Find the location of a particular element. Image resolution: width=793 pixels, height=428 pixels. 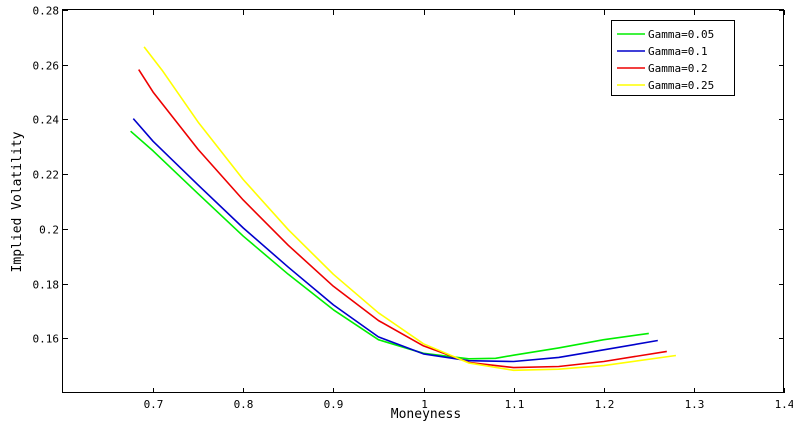

legend: Gamma=0.05 Gamma=0.1 Gamma=0.2 Gamma=0.25 is located at coordinates (673, 58).